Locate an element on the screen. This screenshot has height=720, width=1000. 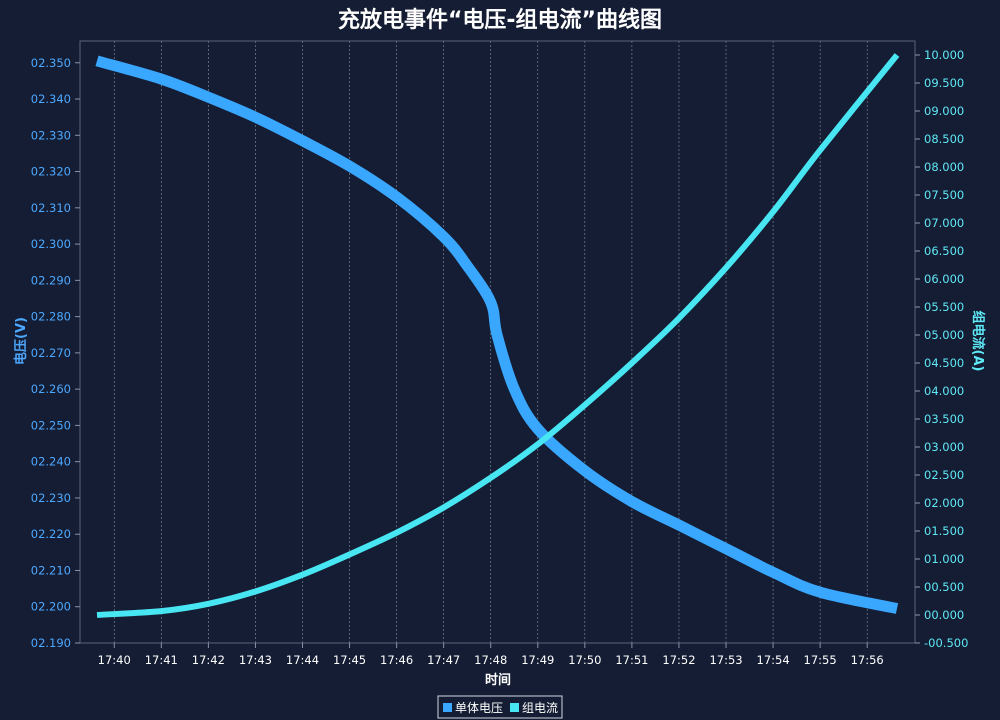
y-left-tick-label-13: 02.320 is located at coordinates (51, 172).